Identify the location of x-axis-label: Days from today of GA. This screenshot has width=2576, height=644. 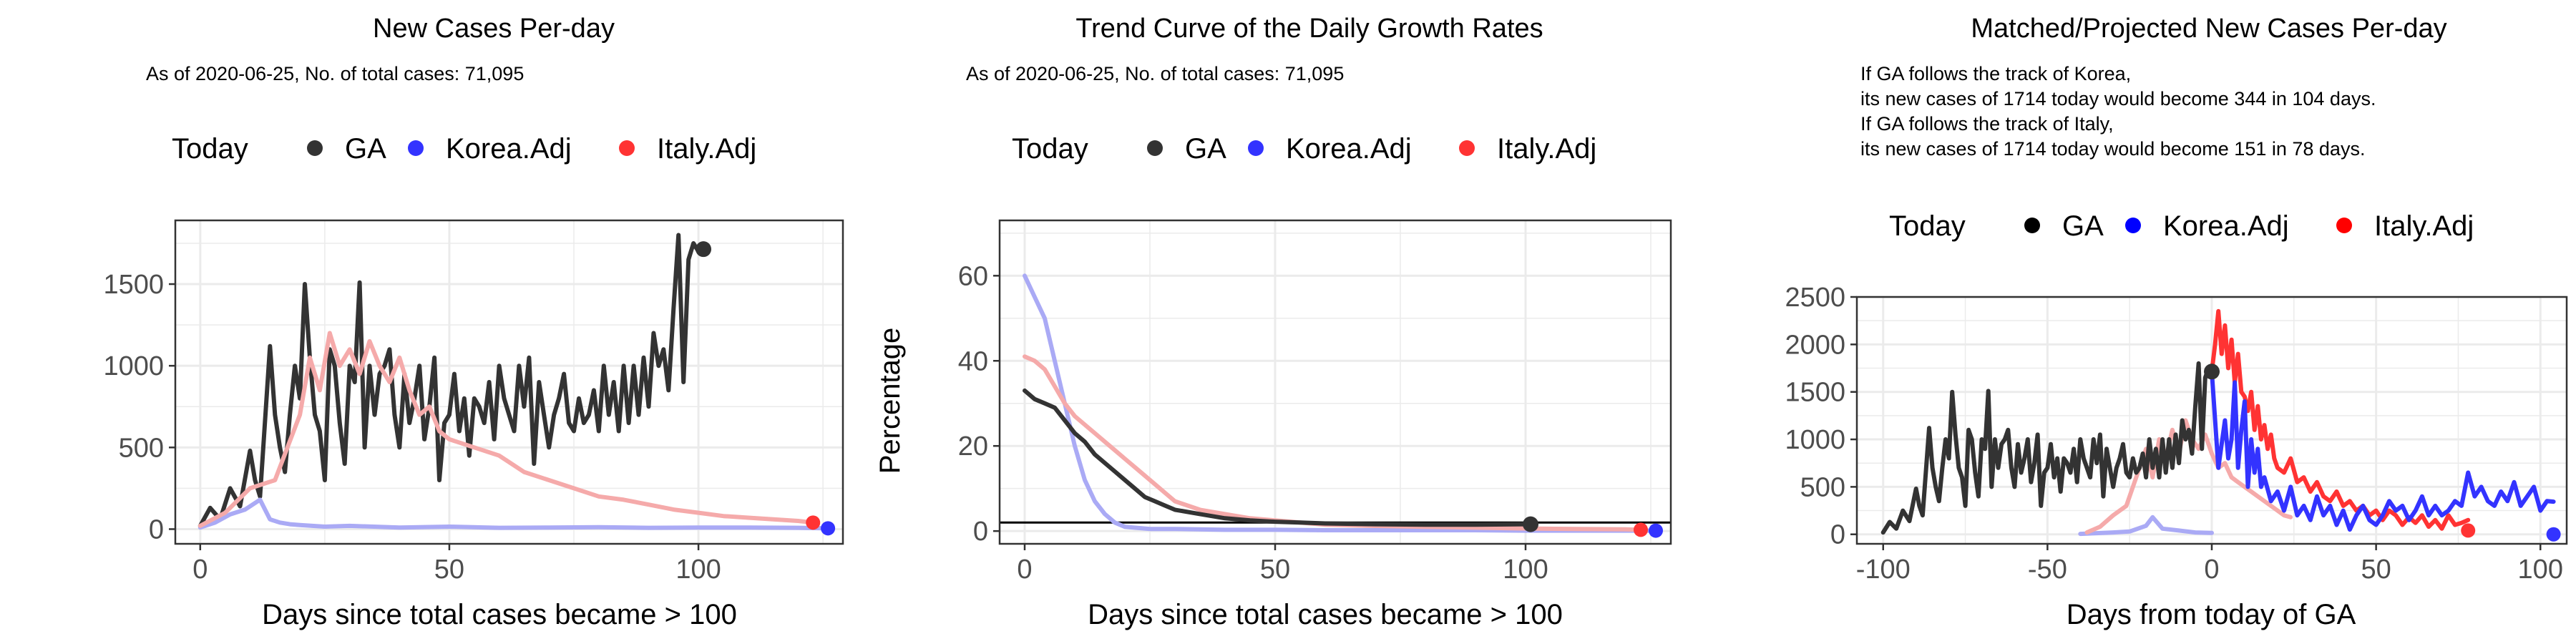
(2211, 614).